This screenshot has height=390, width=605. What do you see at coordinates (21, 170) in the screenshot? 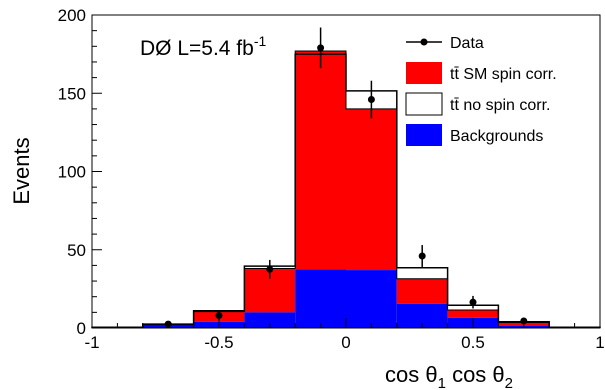
I see `y-axis-title: Events` at bounding box center [21, 170].